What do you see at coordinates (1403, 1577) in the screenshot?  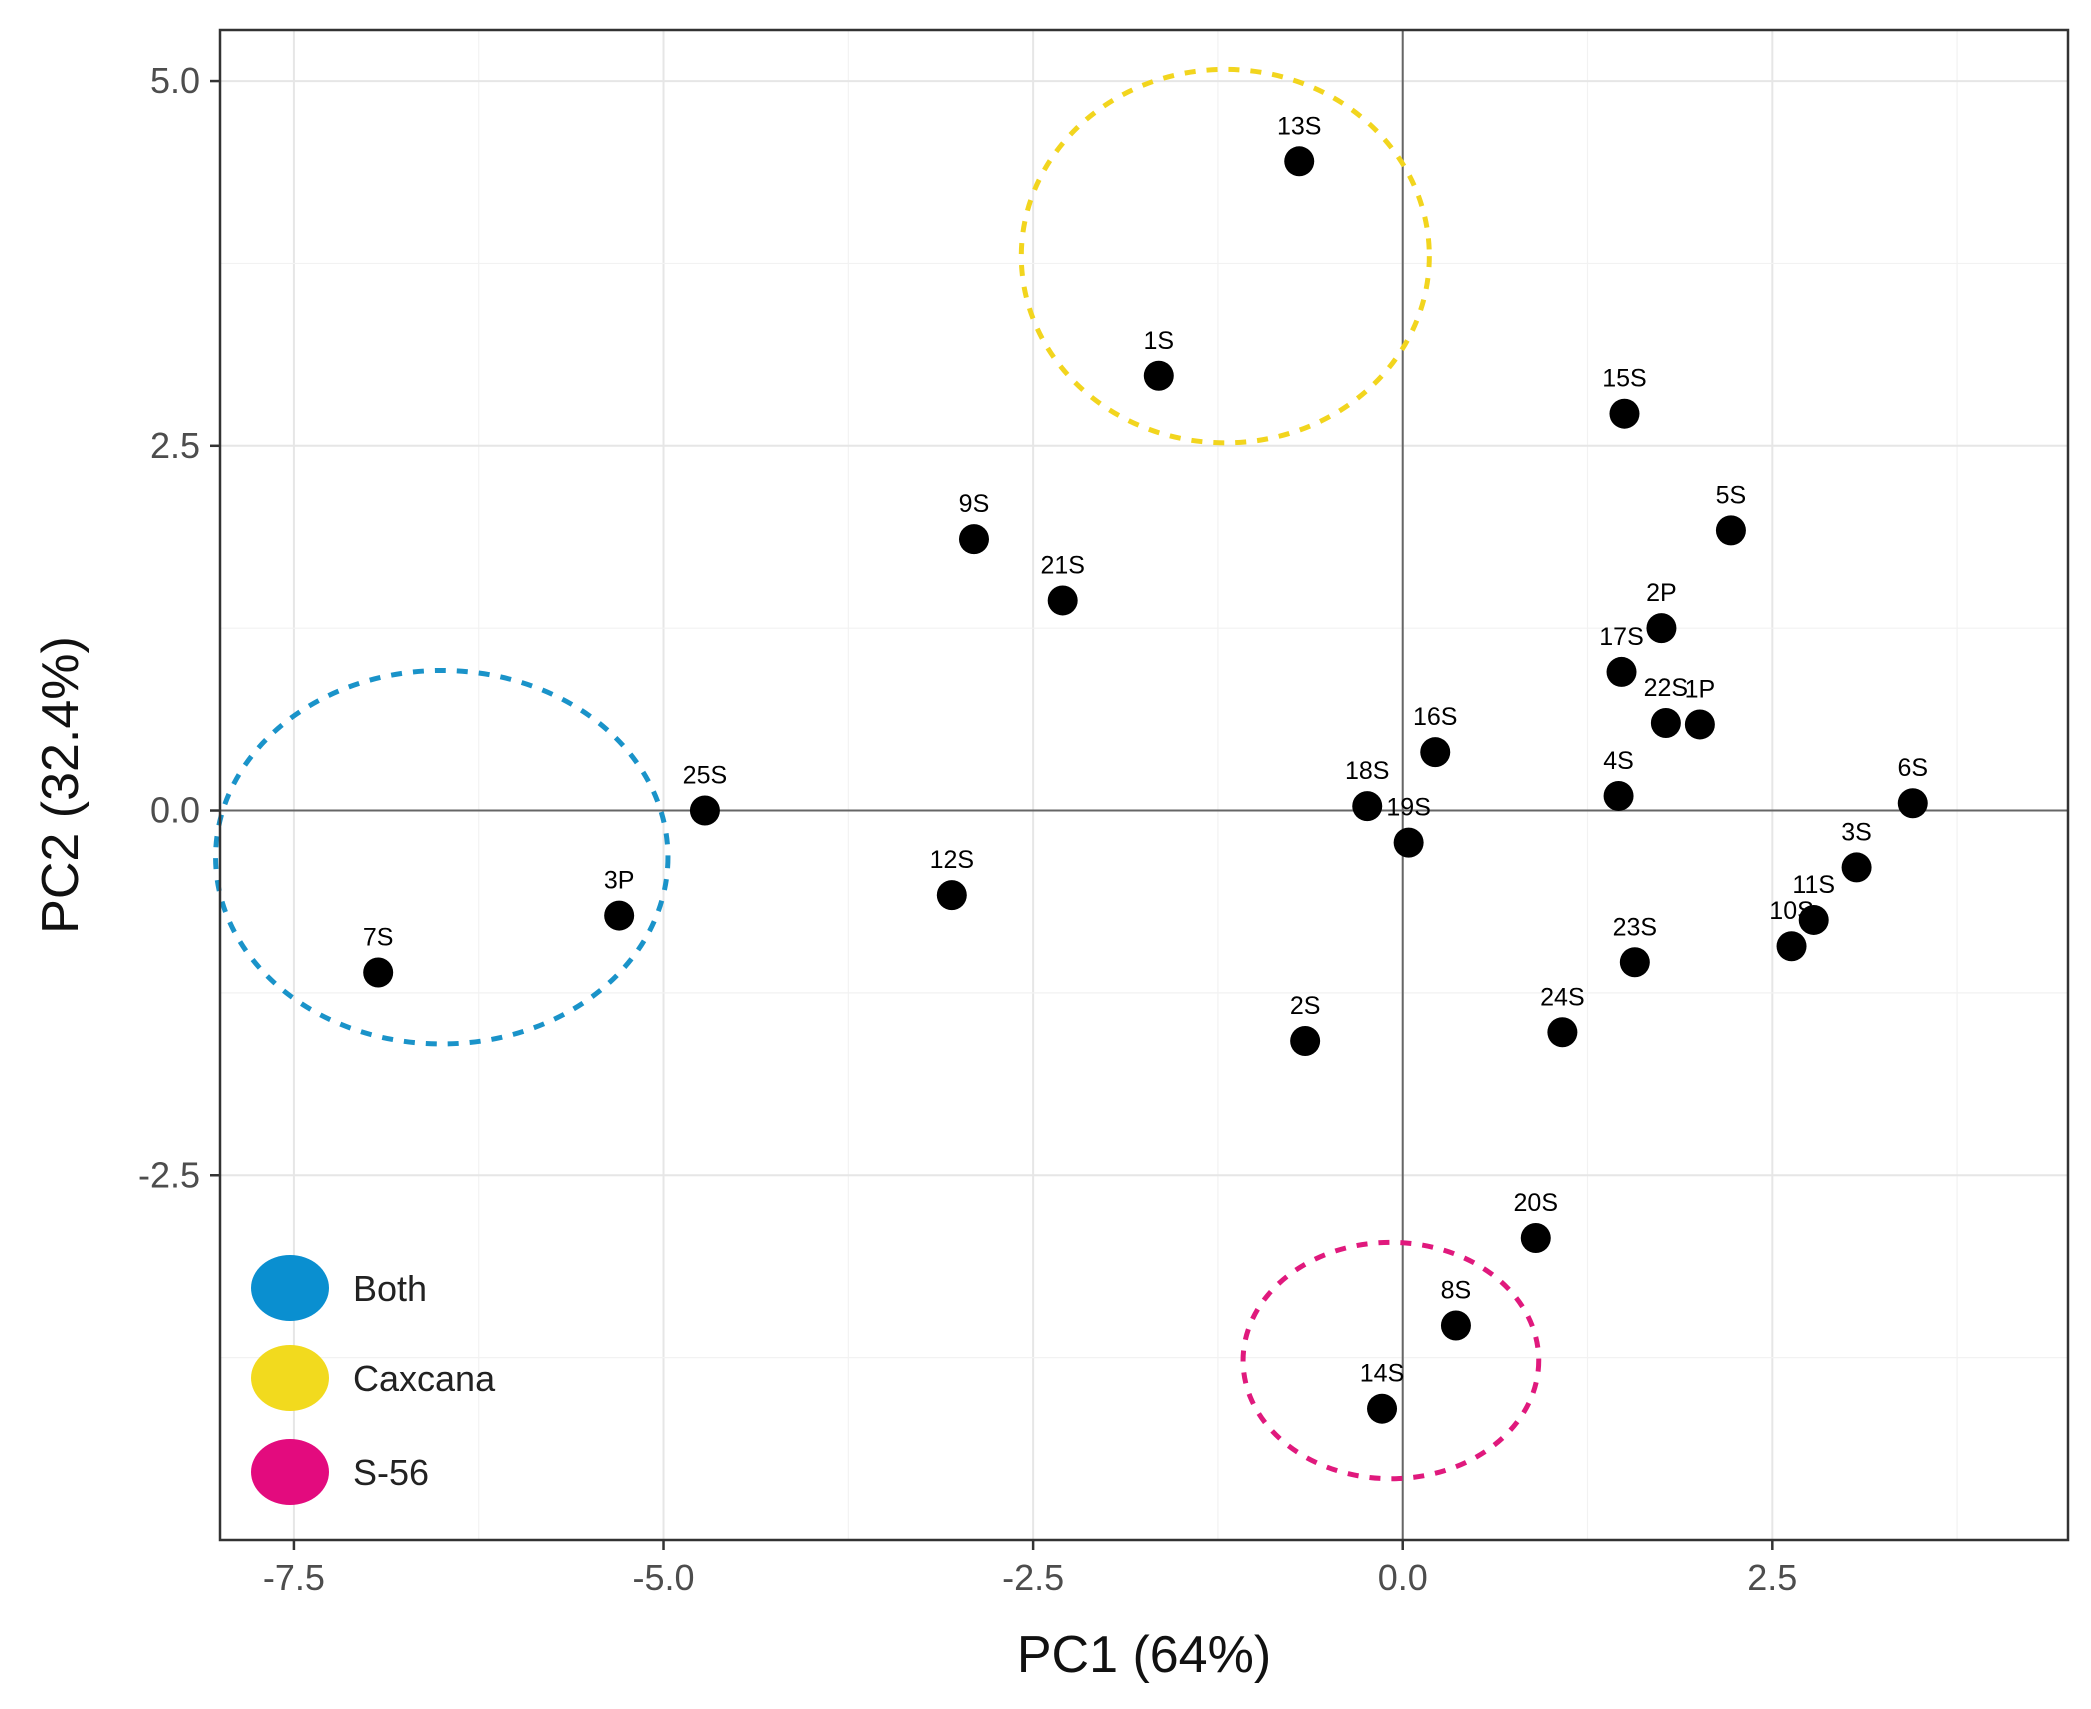 I see `x-tick-label: 0.0` at bounding box center [1403, 1577].